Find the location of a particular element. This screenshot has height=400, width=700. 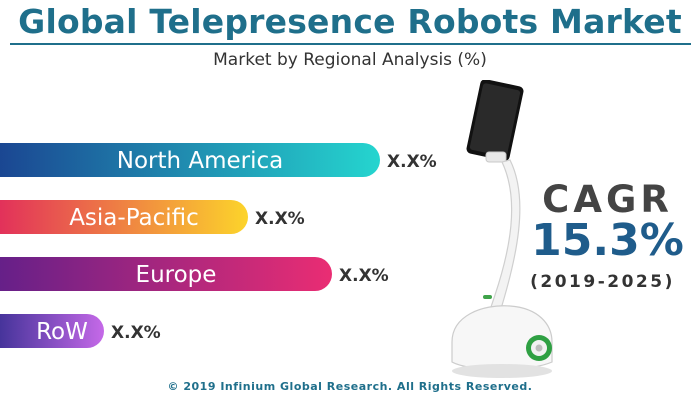

title-underline is located at coordinates (350, 44).